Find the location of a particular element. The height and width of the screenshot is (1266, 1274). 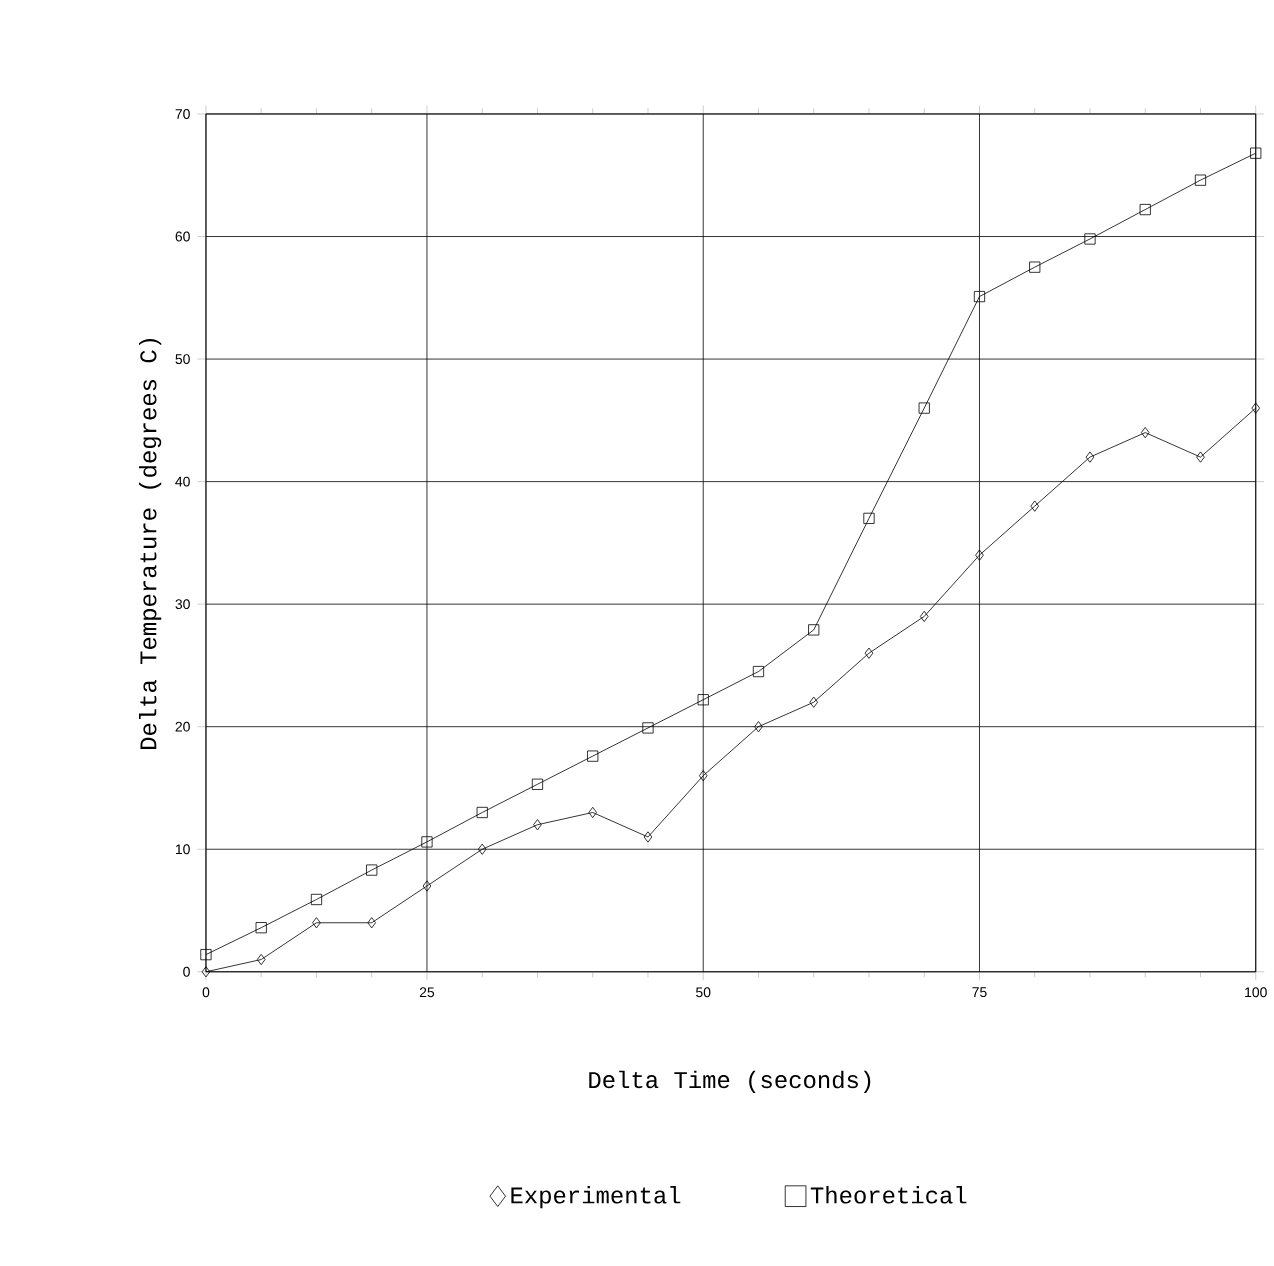

legend-label: Theoretical is located at coordinates (888, 1195).